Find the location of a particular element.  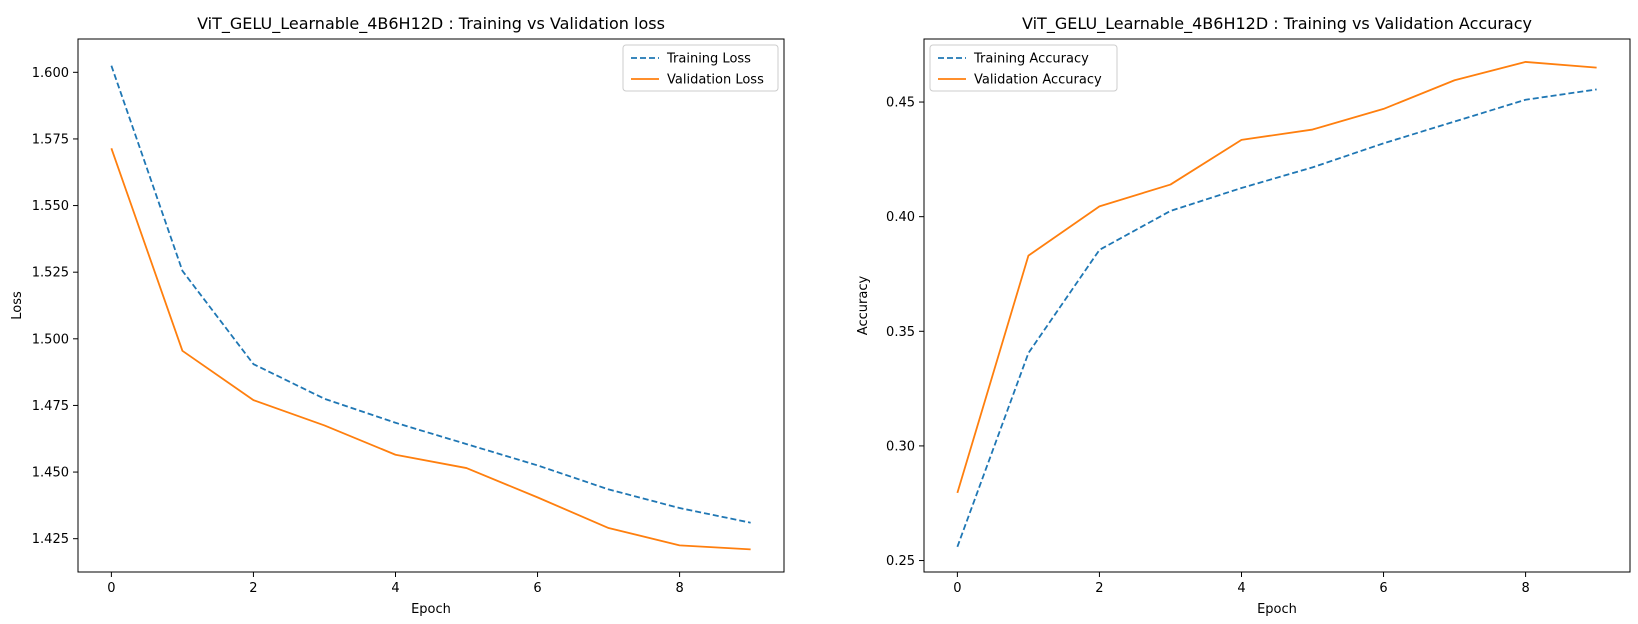

legend: Training Accuracy Validation Accuracy is located at coordinates (1023, 68).